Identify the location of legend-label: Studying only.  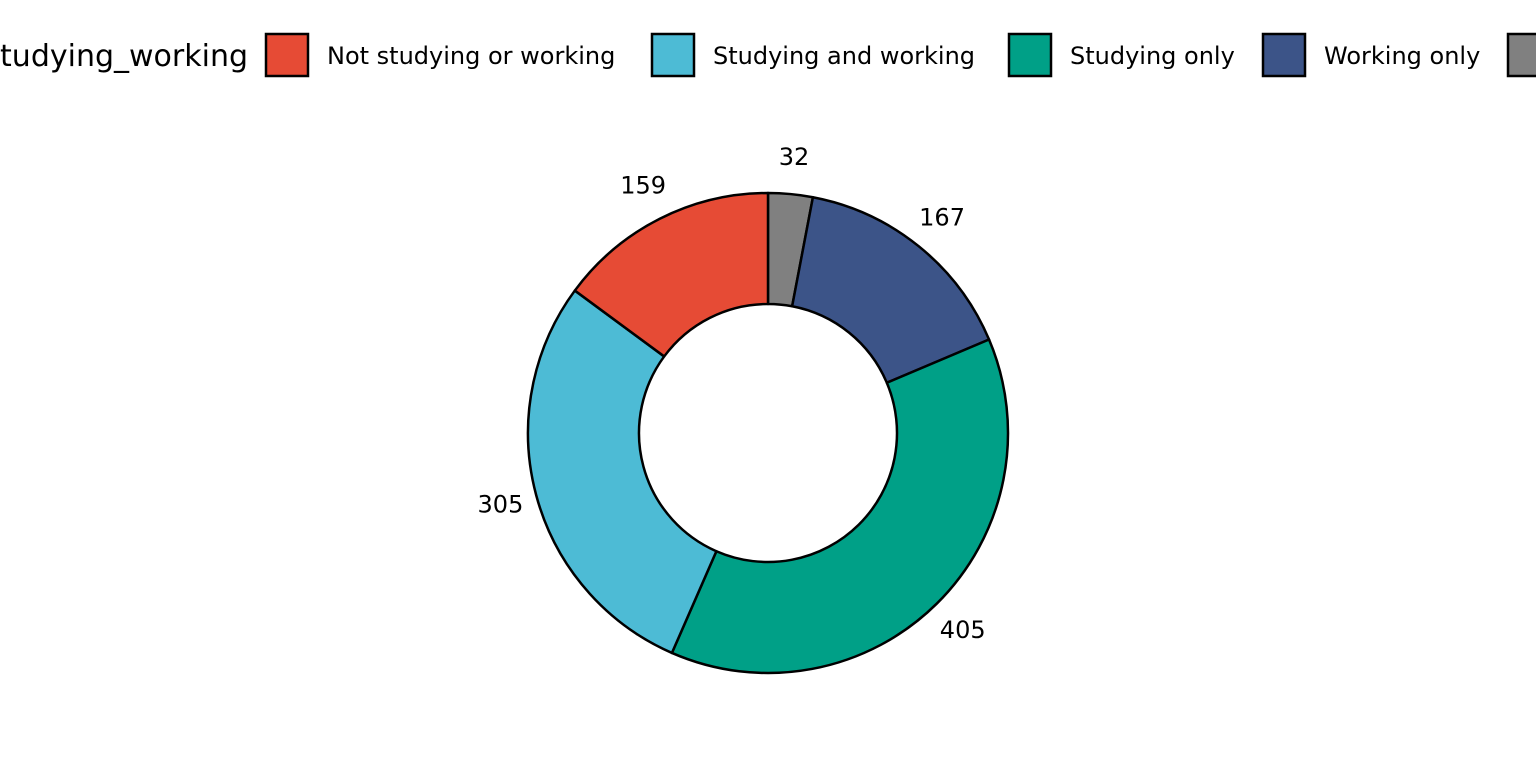
(1152, 56).